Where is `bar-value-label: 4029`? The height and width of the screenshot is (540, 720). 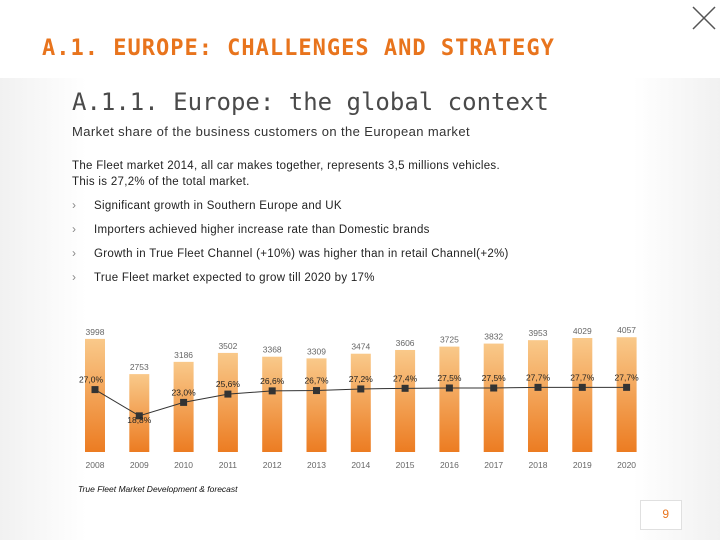
bar-value-label: 4029 is located at coordinates (582, 331).